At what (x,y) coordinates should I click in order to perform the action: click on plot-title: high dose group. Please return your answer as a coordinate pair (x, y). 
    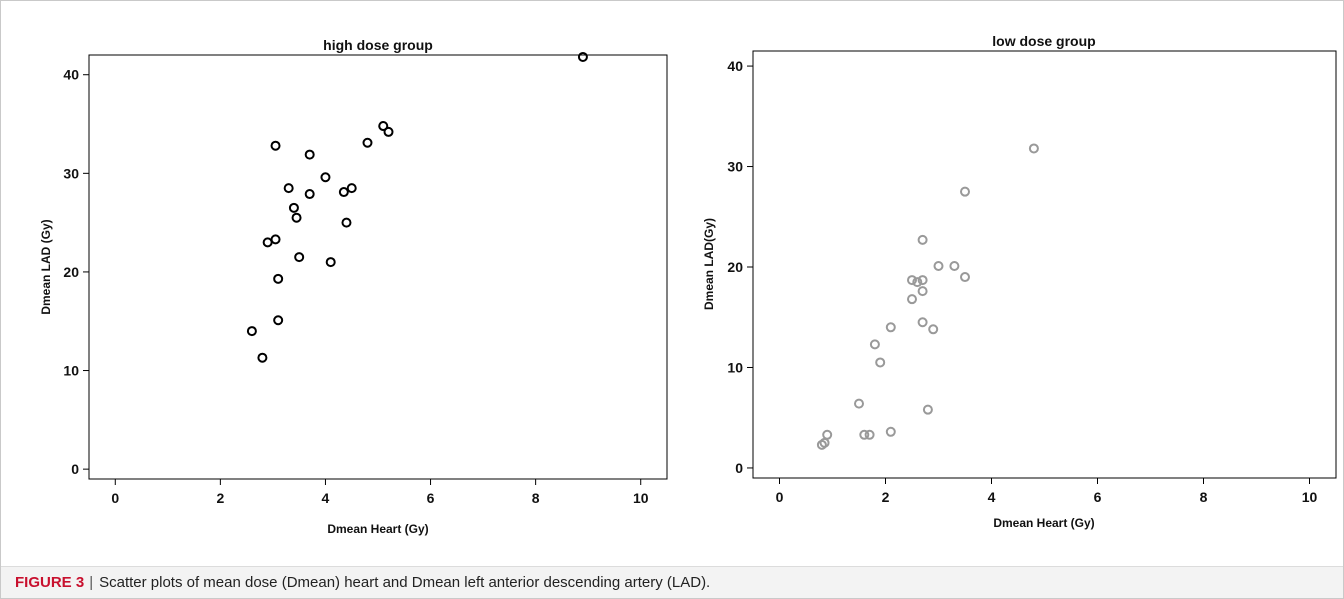
    Looking at the image, I should click on (378, 45).